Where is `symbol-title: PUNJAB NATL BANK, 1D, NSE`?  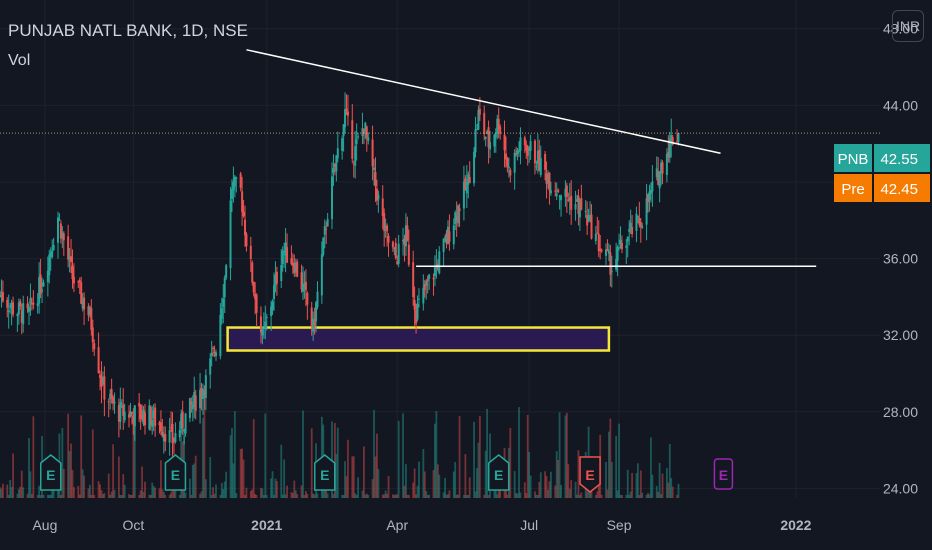
symbol-title: PUNJAB NATL BANK, 1D, NSE is located at coordinates (128, 30).